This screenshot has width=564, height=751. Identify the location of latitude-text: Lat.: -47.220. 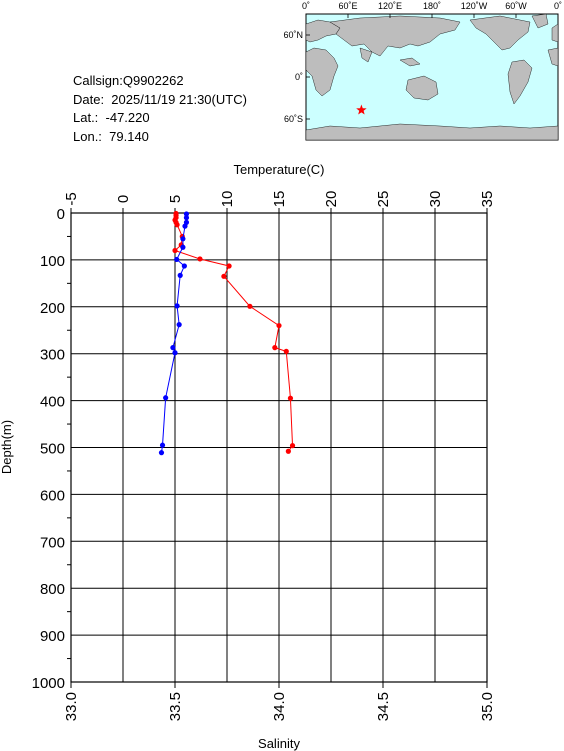
(111, 117).